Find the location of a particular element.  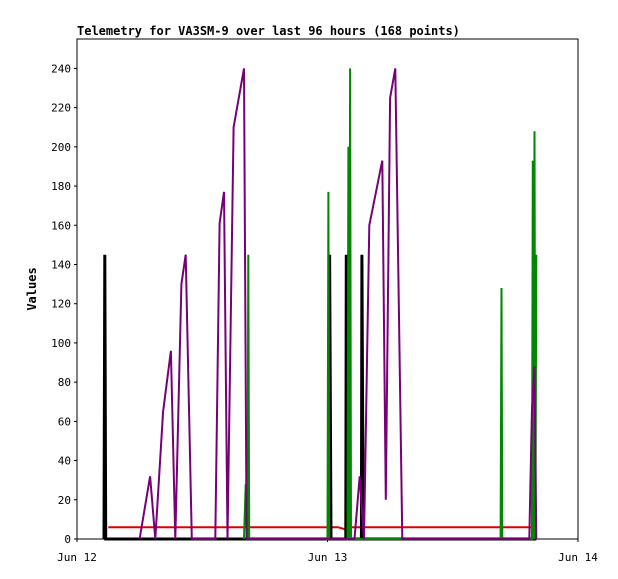

y-tick-label: 140 is located at coordinates (61, 264).